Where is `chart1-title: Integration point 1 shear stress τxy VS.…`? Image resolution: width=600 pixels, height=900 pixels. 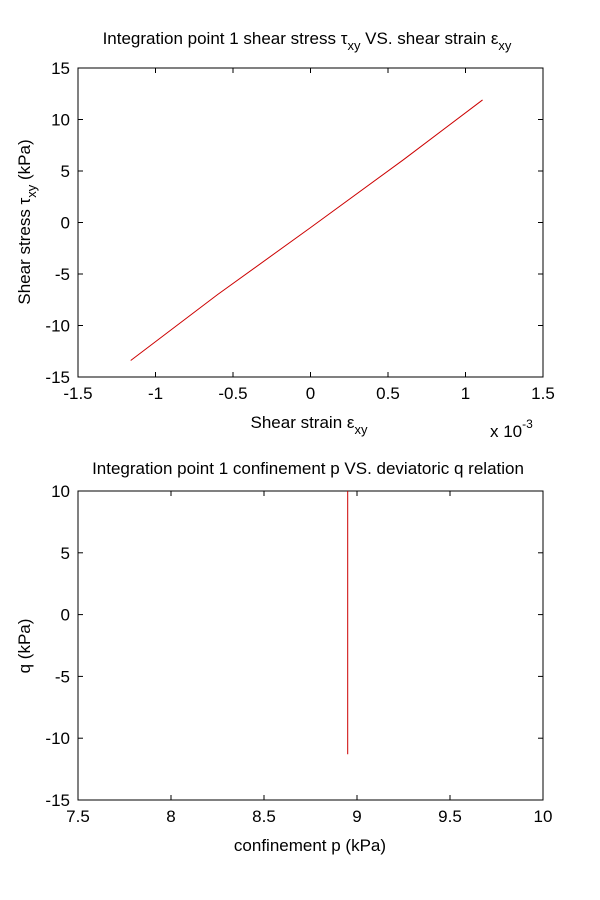
chart1-title: Integration point 1 shear stress τxy VS.… is located at coordinates (307, 41).